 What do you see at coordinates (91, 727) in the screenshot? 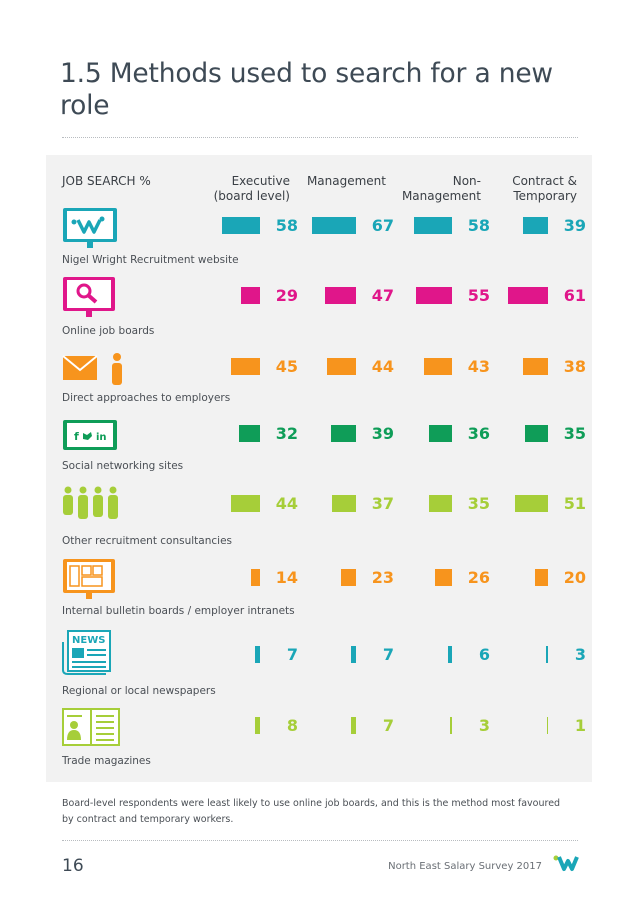
I see `magazine-icon` at bounding box center [91, 727].